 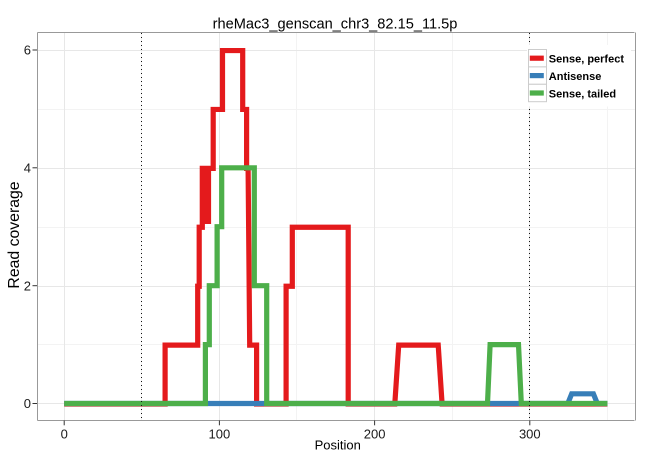 I want to click on svg-text: 2, so click(x=27, y=285).